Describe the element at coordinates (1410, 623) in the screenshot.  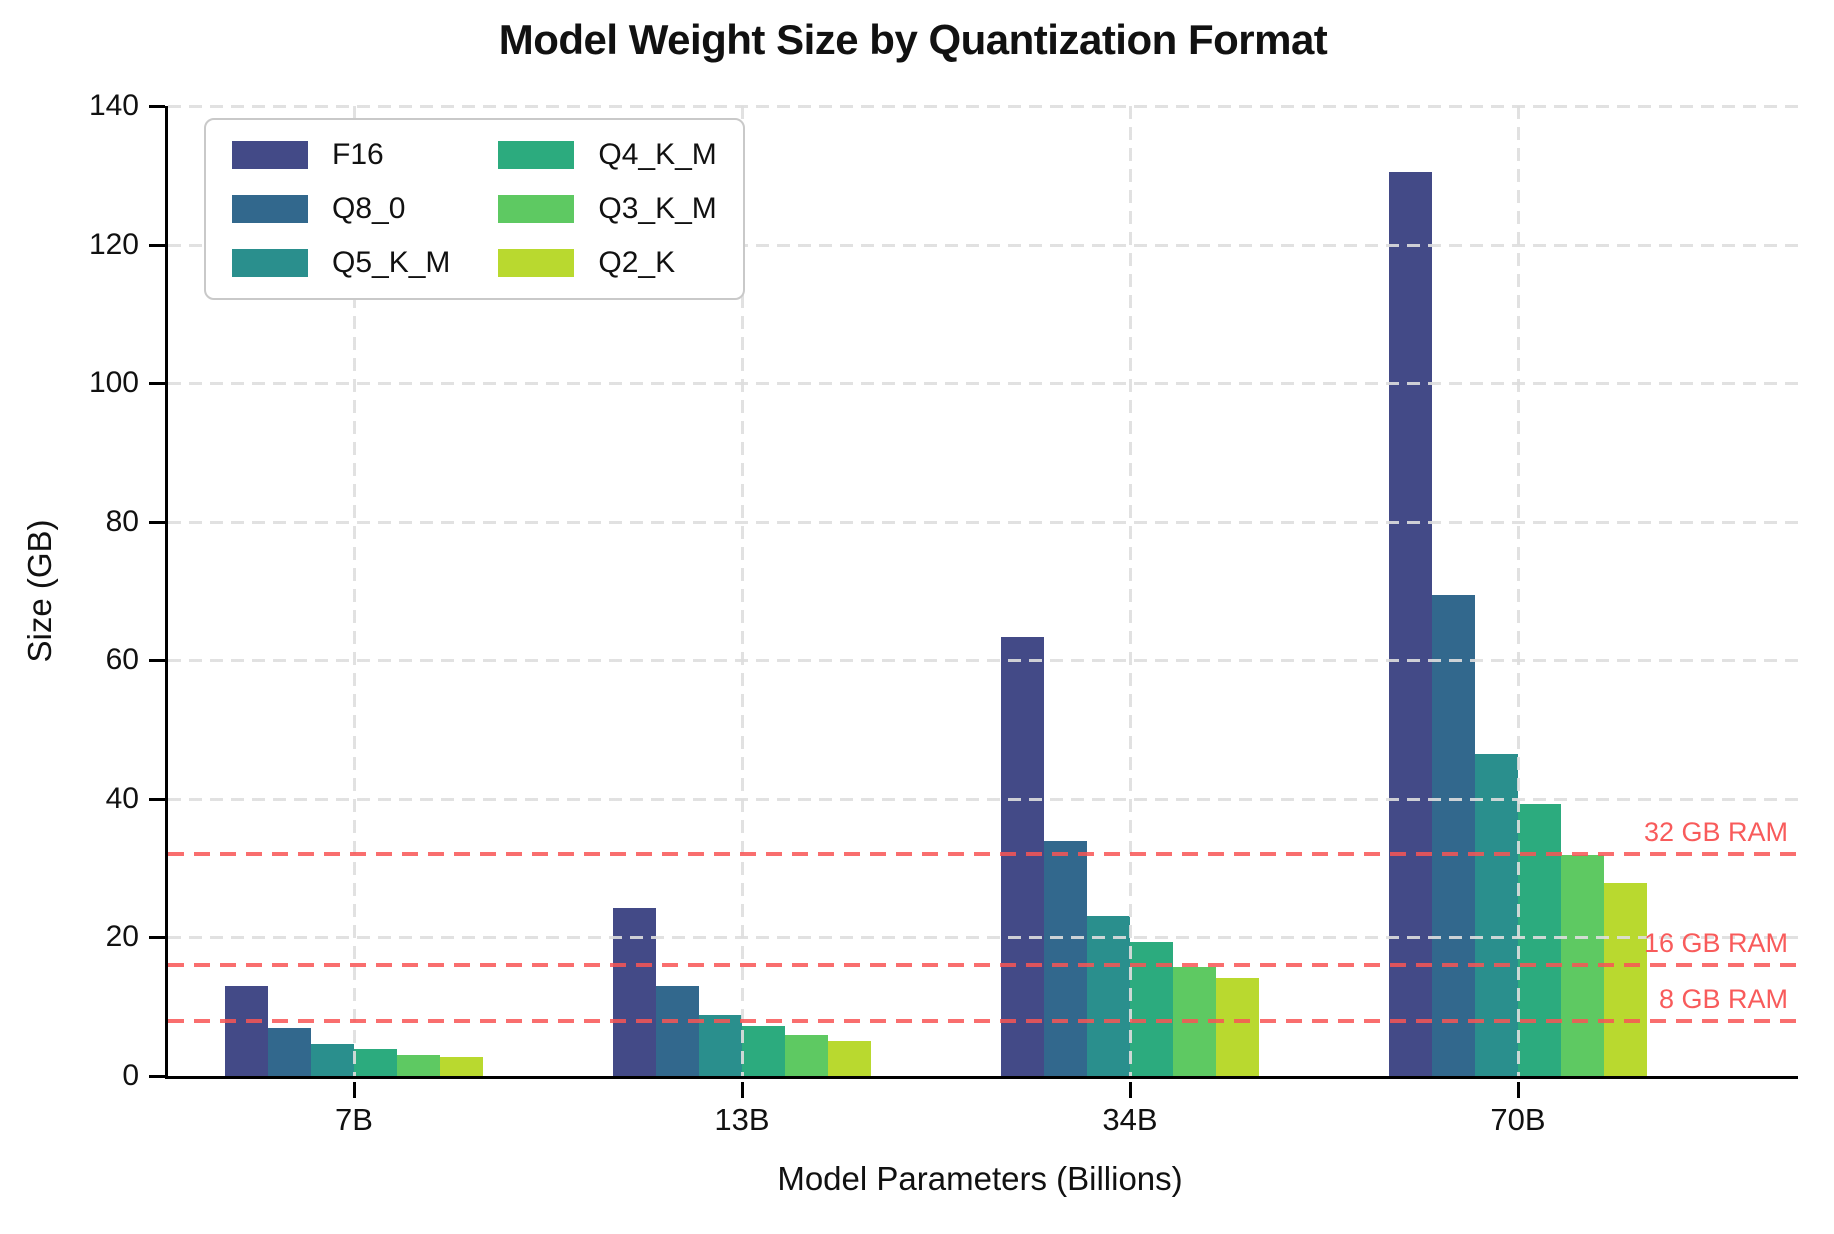
I see `bar-F16-70B` at that location.